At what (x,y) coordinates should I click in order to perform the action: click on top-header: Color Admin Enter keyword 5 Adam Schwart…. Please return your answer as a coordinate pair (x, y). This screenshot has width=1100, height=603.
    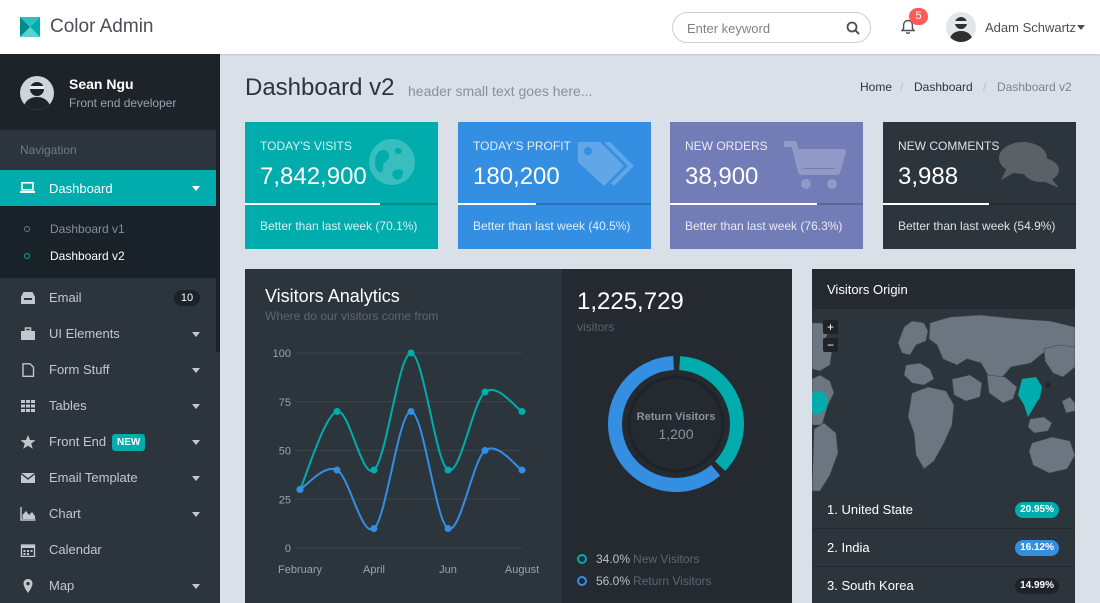
    Looking at the image, I should click on (550, 27).